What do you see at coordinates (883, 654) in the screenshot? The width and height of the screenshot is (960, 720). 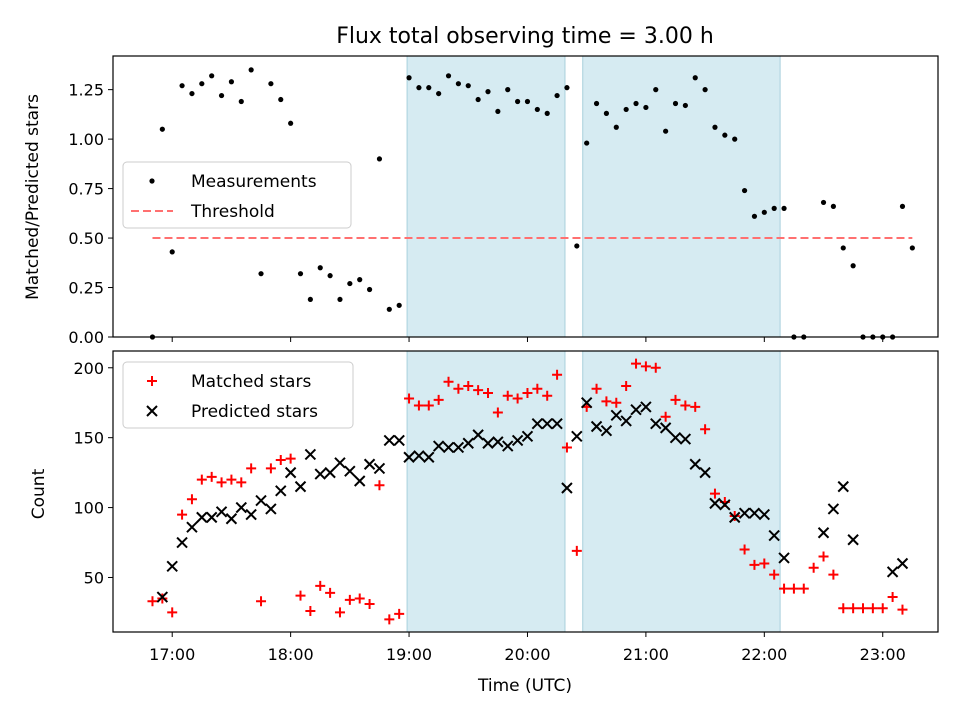 I see `x-tick-label: 23:00` at bounding box center [883, 654].